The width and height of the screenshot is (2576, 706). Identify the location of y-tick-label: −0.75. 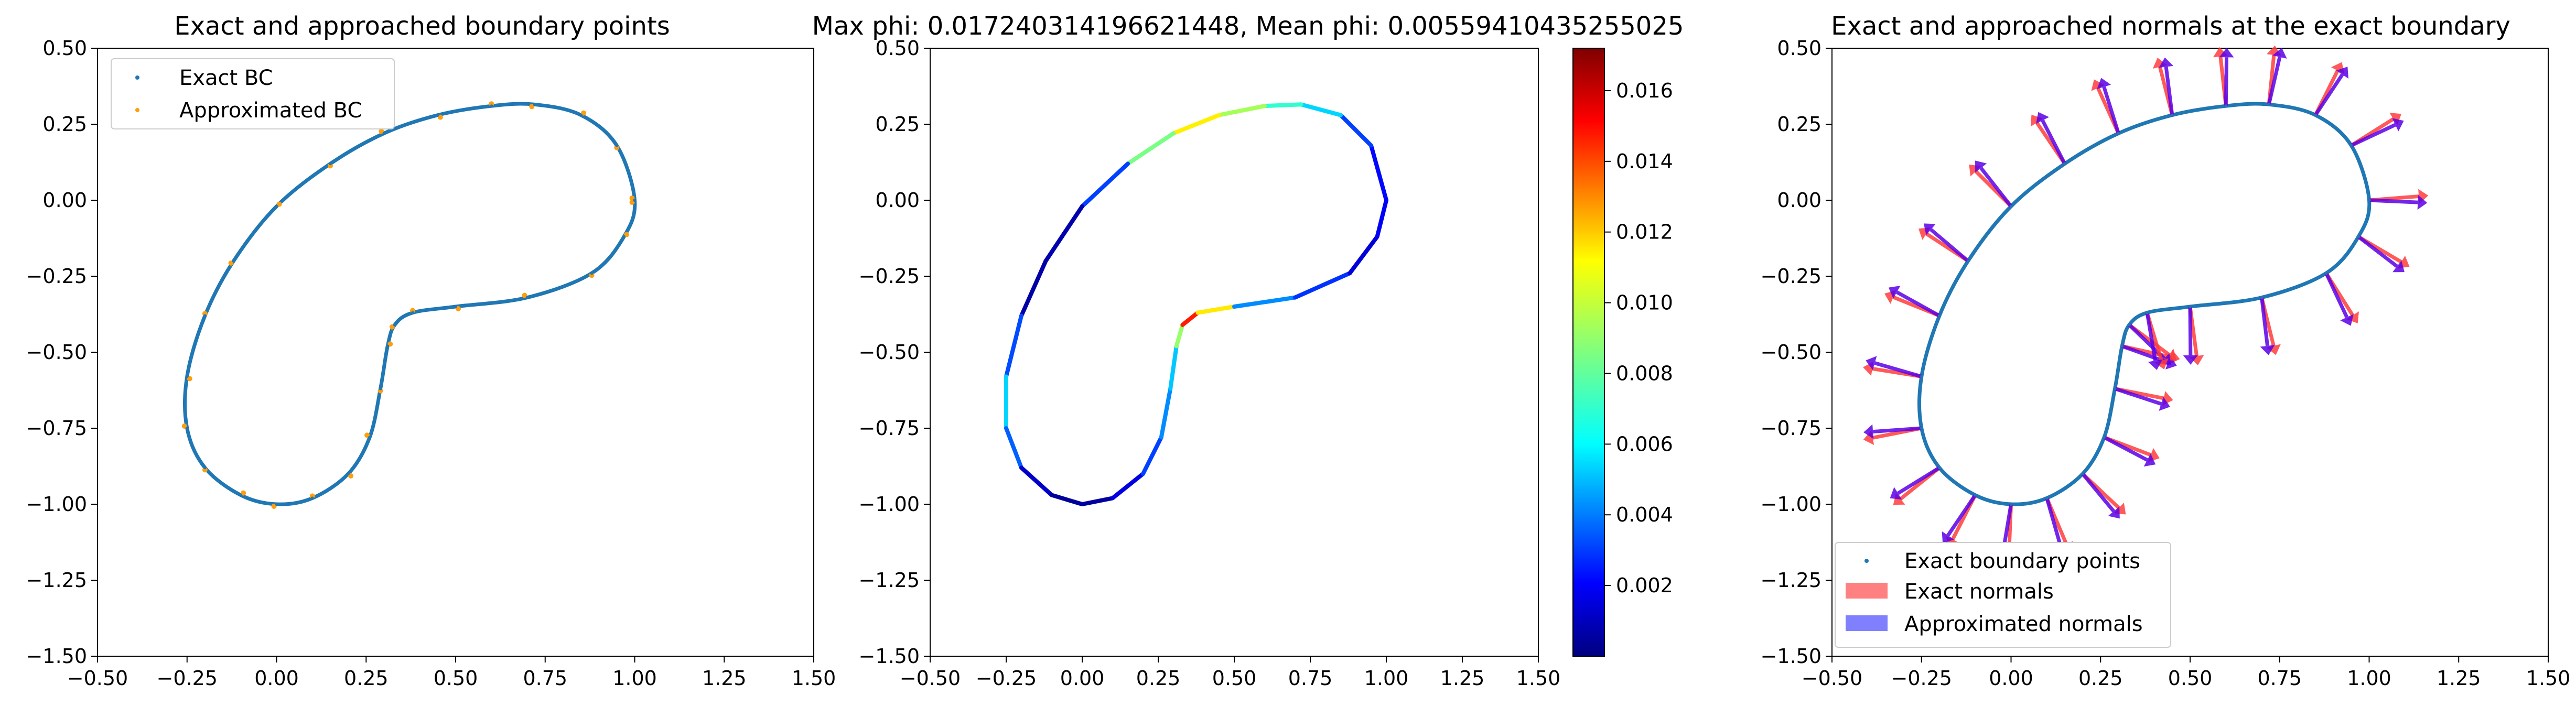
(56, 429).